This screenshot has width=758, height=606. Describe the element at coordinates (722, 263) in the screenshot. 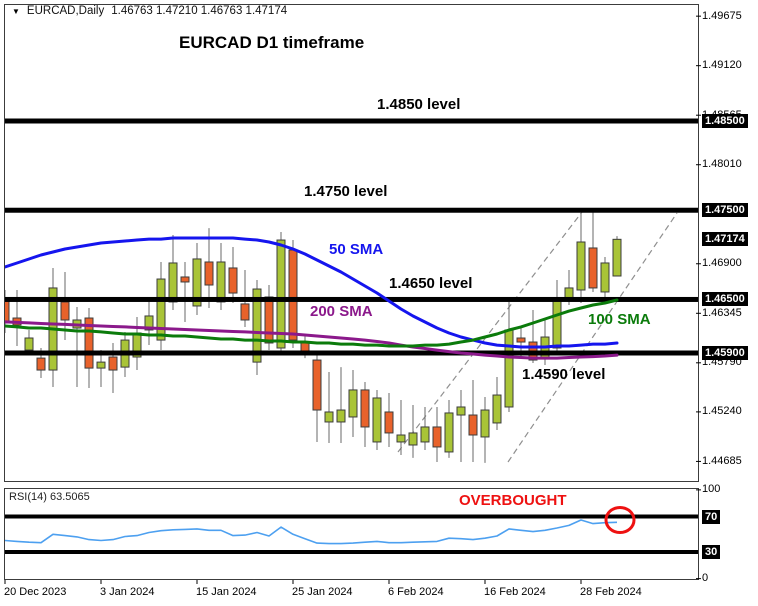

I see `price-tick-label: 1.46900` at that location.